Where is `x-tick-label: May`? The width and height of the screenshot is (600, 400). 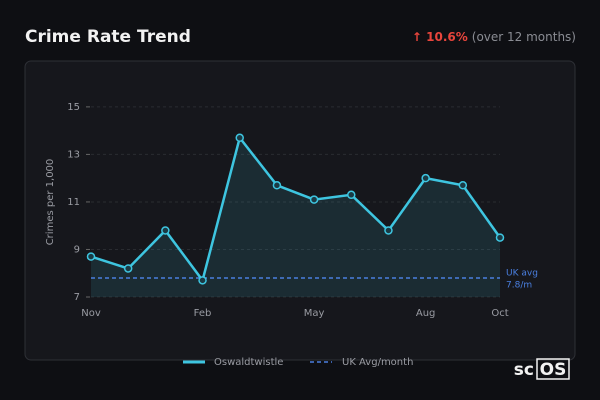
x-tick-label: May is located at coordinates (314, 313).